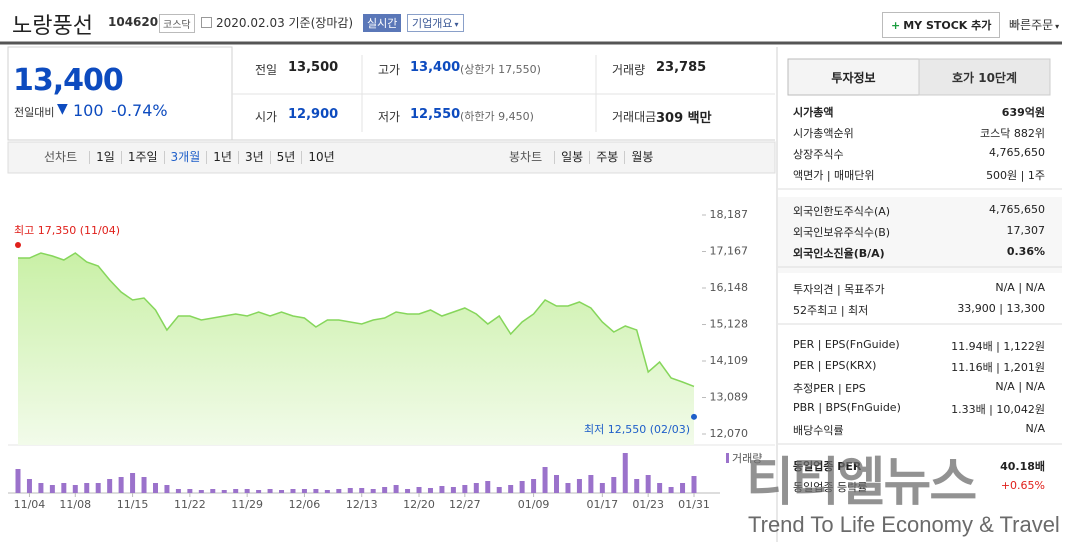 This screenshot has height=542, width=1070. I want to click on period-tab: 일봉, so click(571, 157).